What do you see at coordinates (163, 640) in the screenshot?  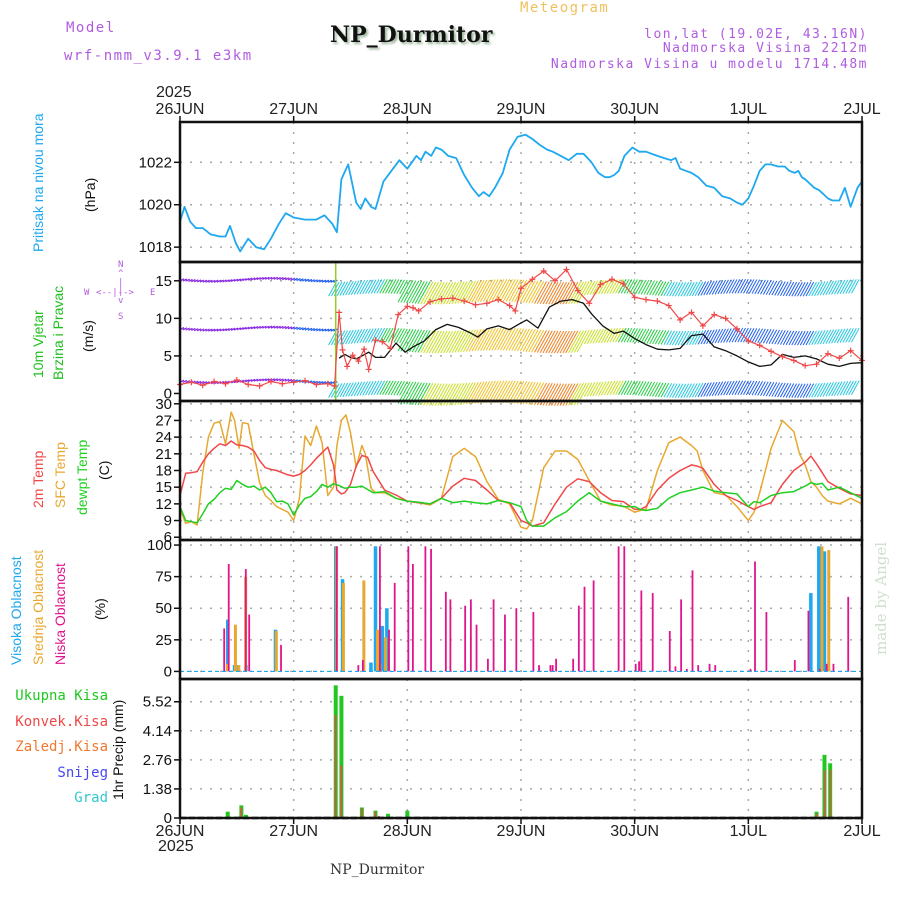 I see `y-tick-label: 25` at bounding box center [163, 640].